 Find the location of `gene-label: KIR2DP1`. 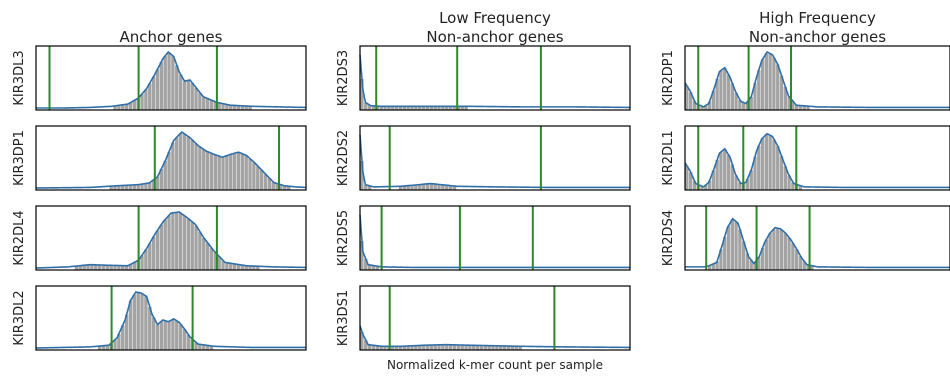

gene-label: KIR2DP1 is located at coordinates (668, 78).